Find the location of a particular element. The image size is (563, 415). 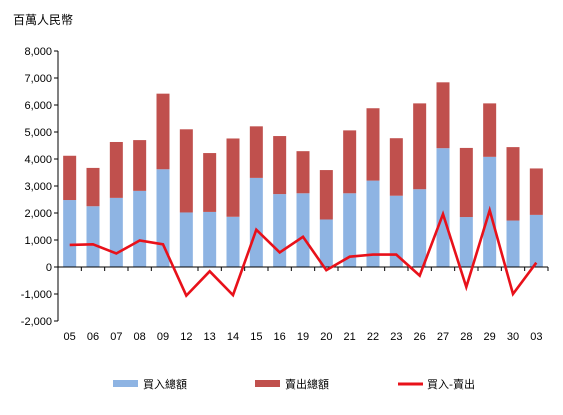

x-tick-label: 30 is located at coordinates (513, 337).